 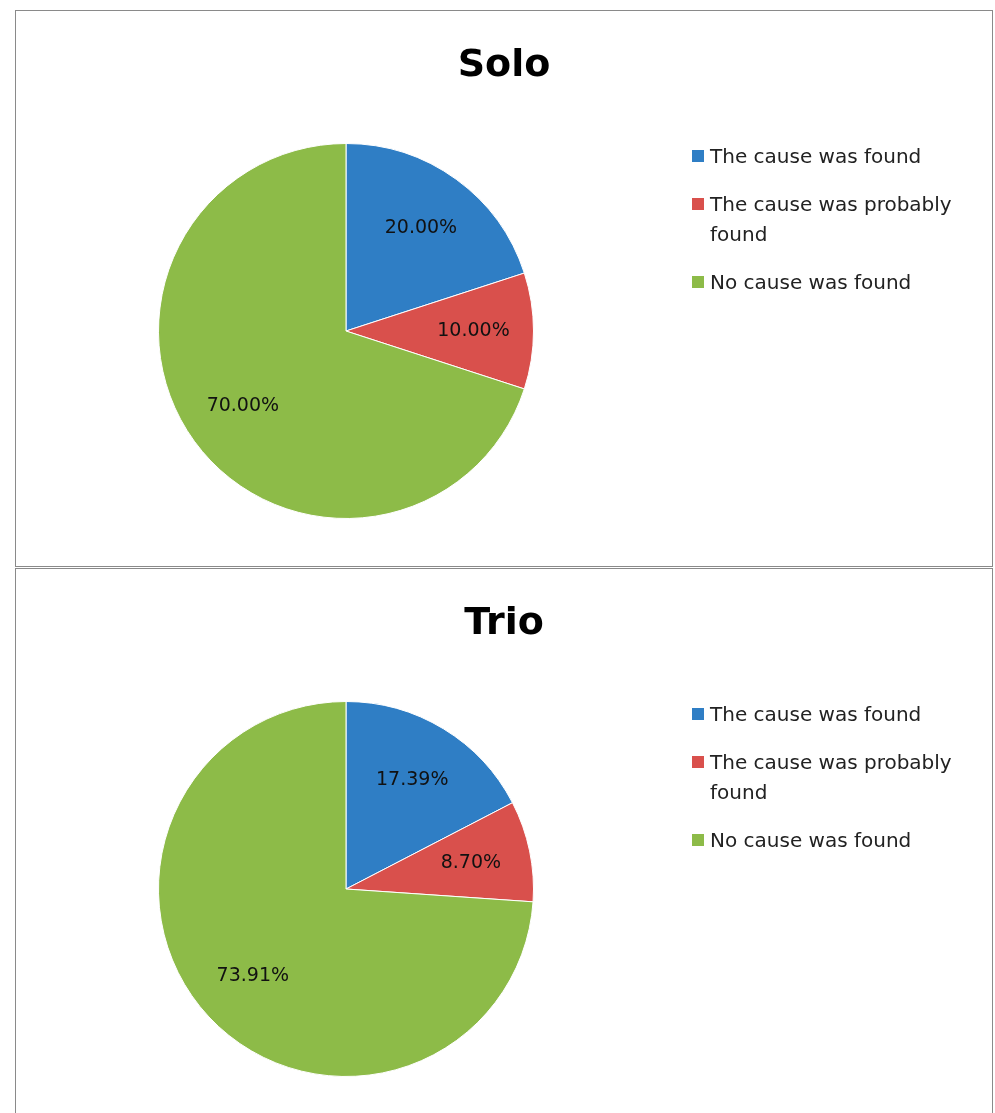 I want to click on data-label: 73.91%, so click(x=253, y=973).